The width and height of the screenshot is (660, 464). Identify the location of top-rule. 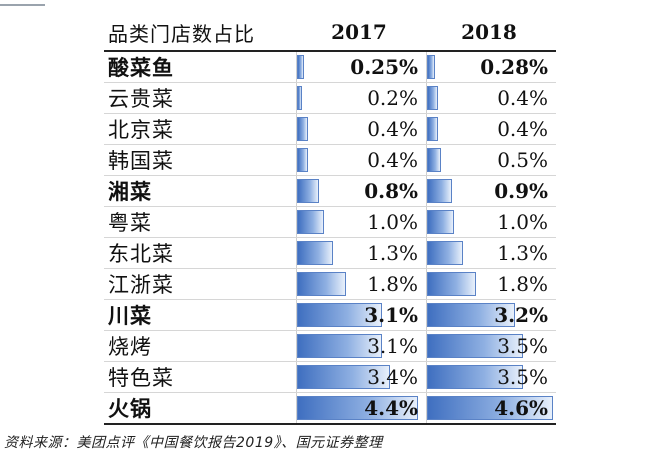
(22, 5).